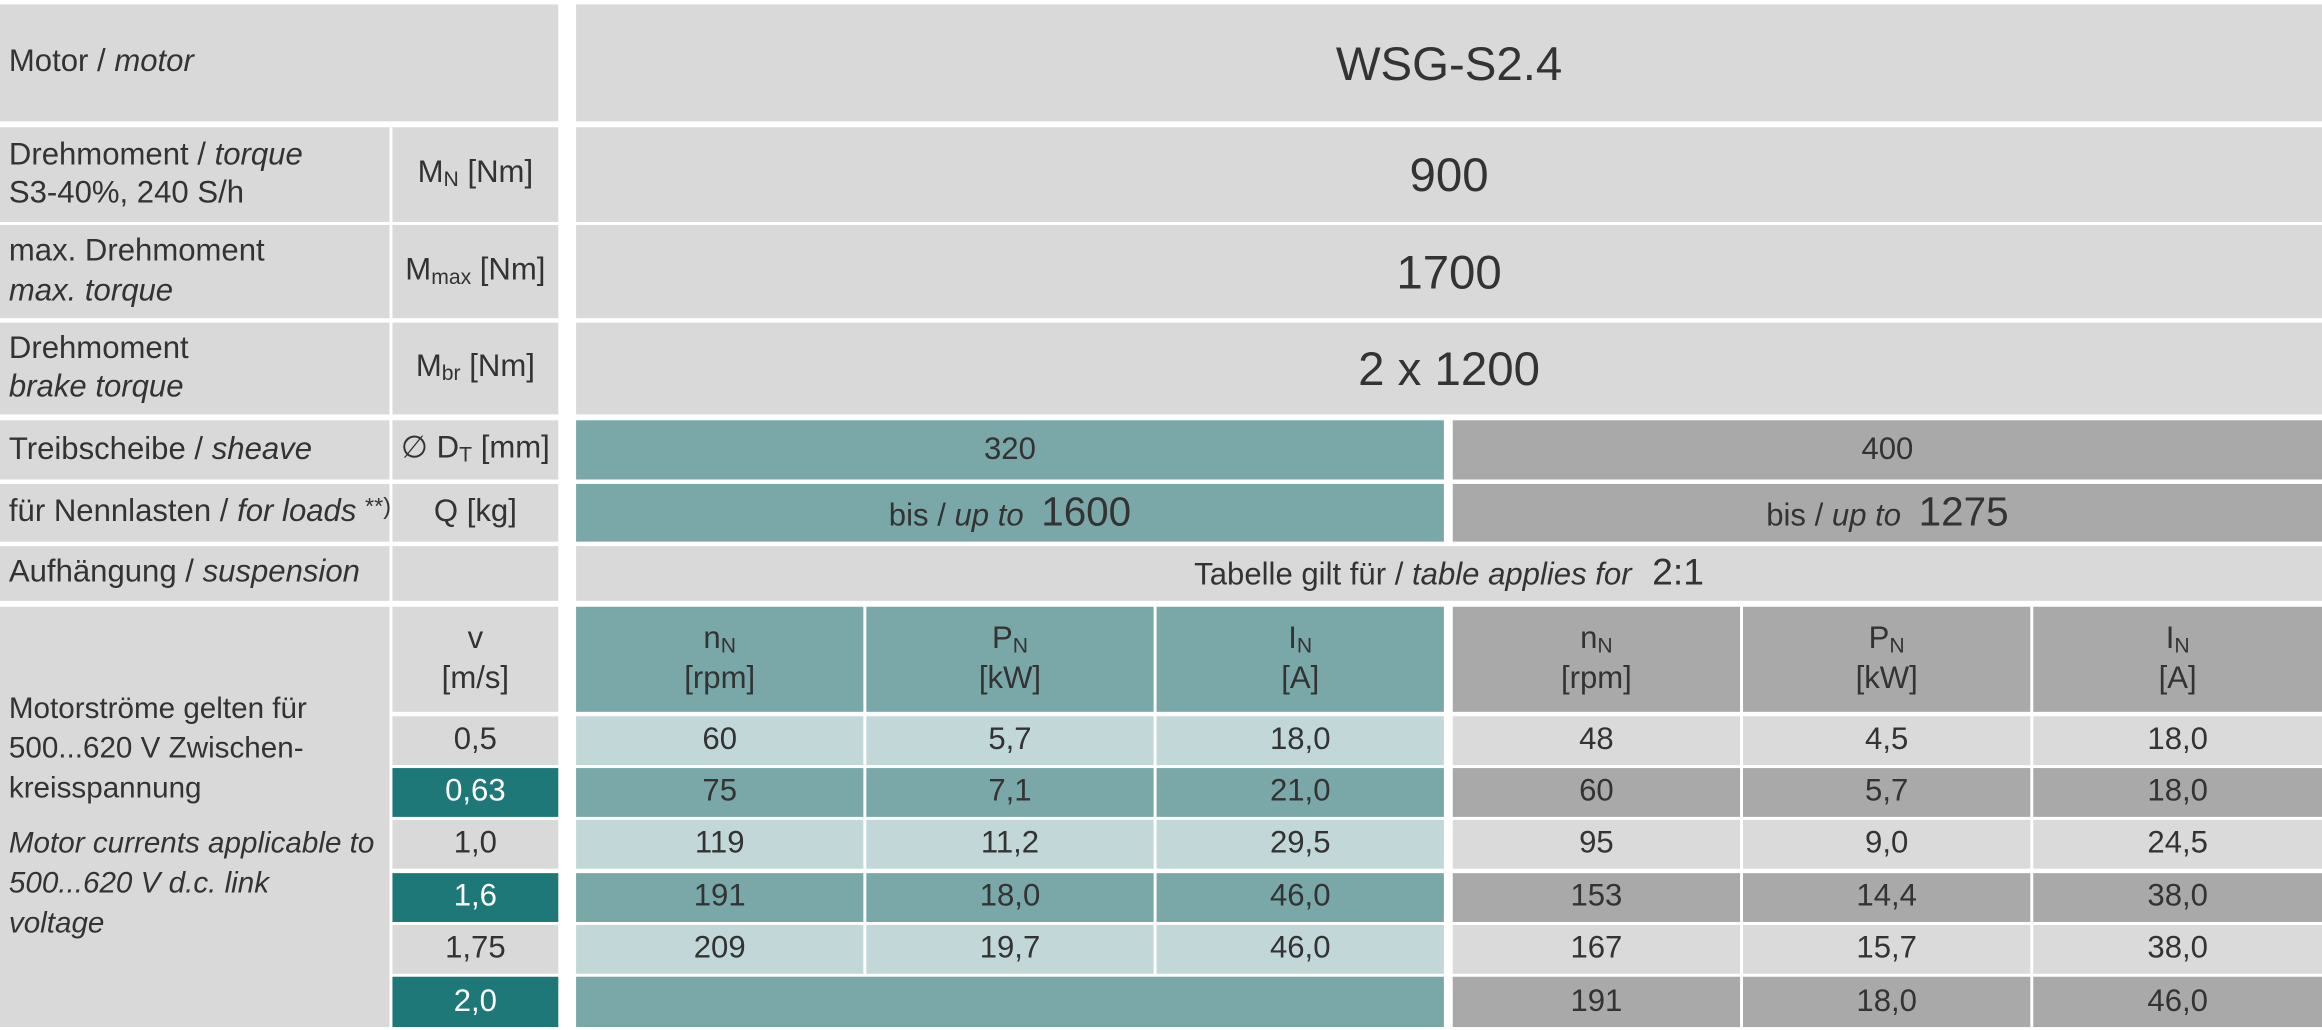 This screenshot has width=2322, height=1030. Describe the element at coordinates (475, 948) in the screenshot. I see `text: 1,75` at that location.